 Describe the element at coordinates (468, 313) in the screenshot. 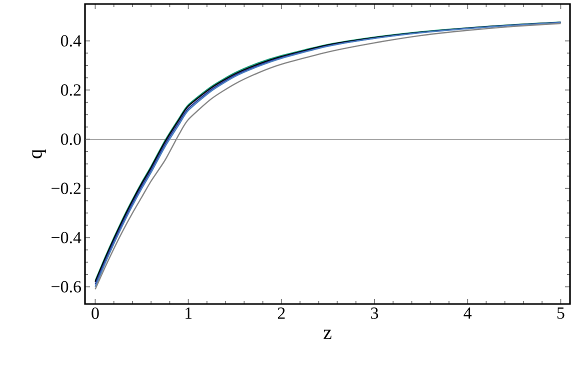

I see `x-tick-label: 4` at that location.